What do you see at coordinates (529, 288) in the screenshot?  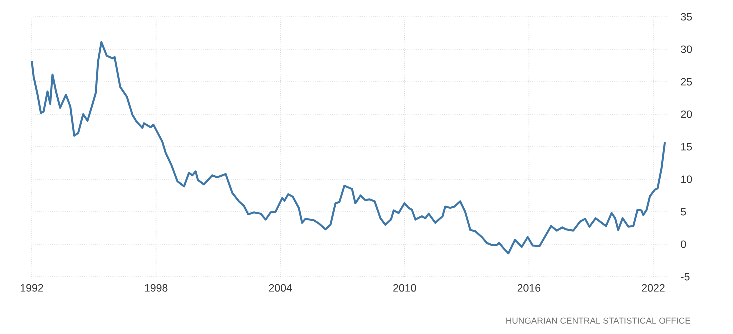 I see `x-tick-label: 2016` at bounding box center [529, 288].